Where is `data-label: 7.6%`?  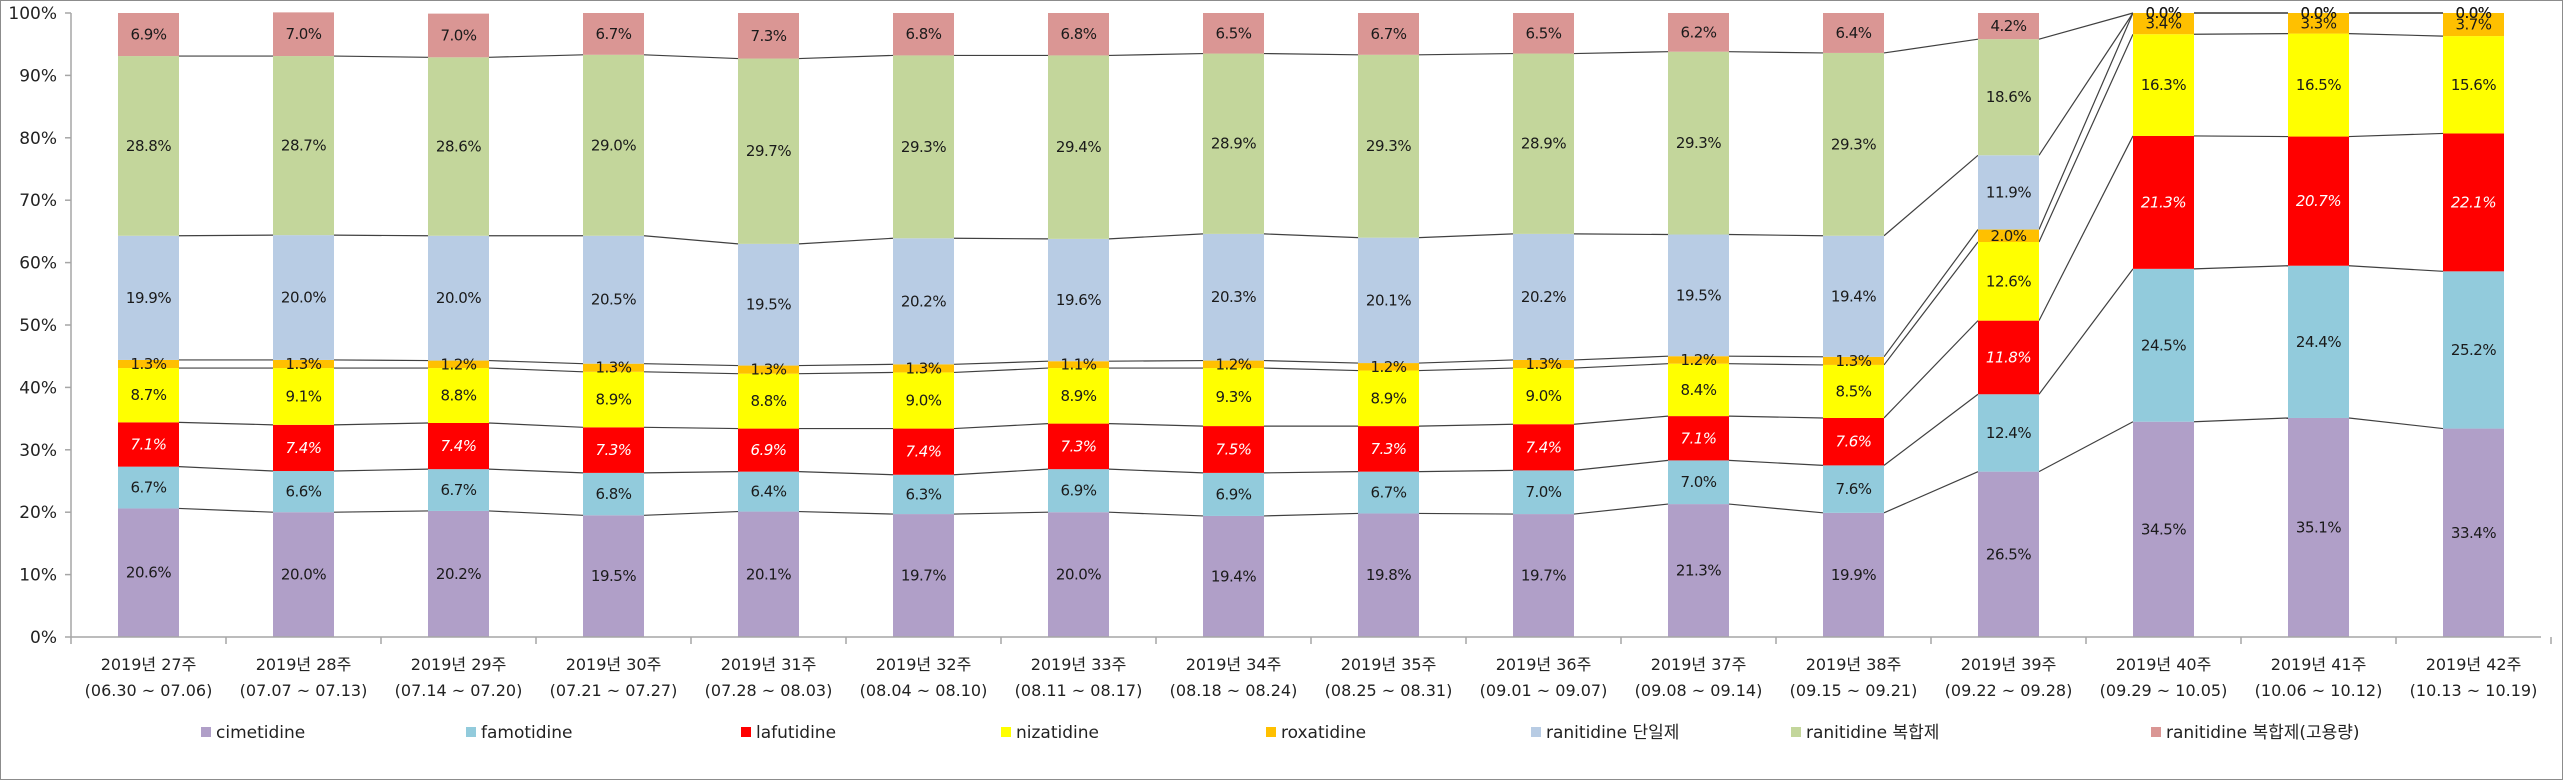 data-label: 7.6% is located at coordinates (1853, 442).